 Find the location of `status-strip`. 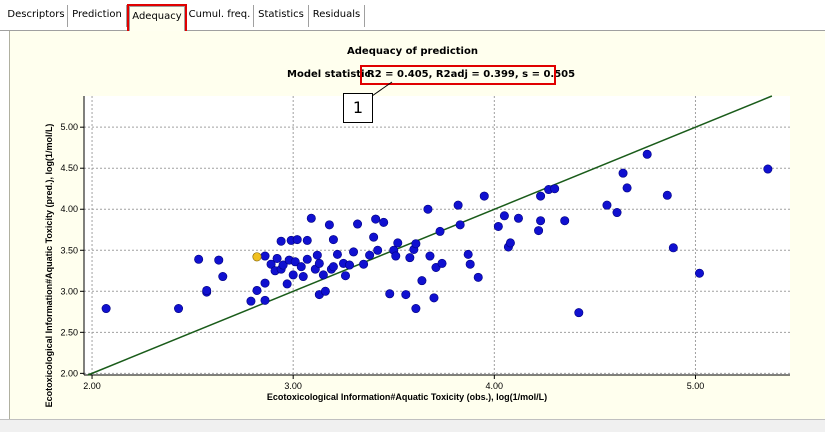

status-strip is located at coordinates (412, 425).